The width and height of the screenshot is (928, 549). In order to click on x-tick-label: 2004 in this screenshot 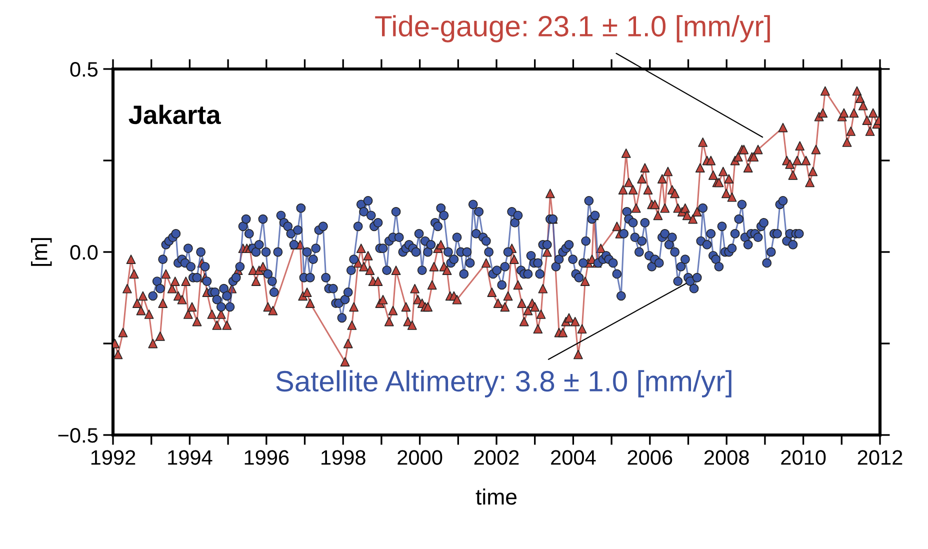, I will do `click(573, 457)`.